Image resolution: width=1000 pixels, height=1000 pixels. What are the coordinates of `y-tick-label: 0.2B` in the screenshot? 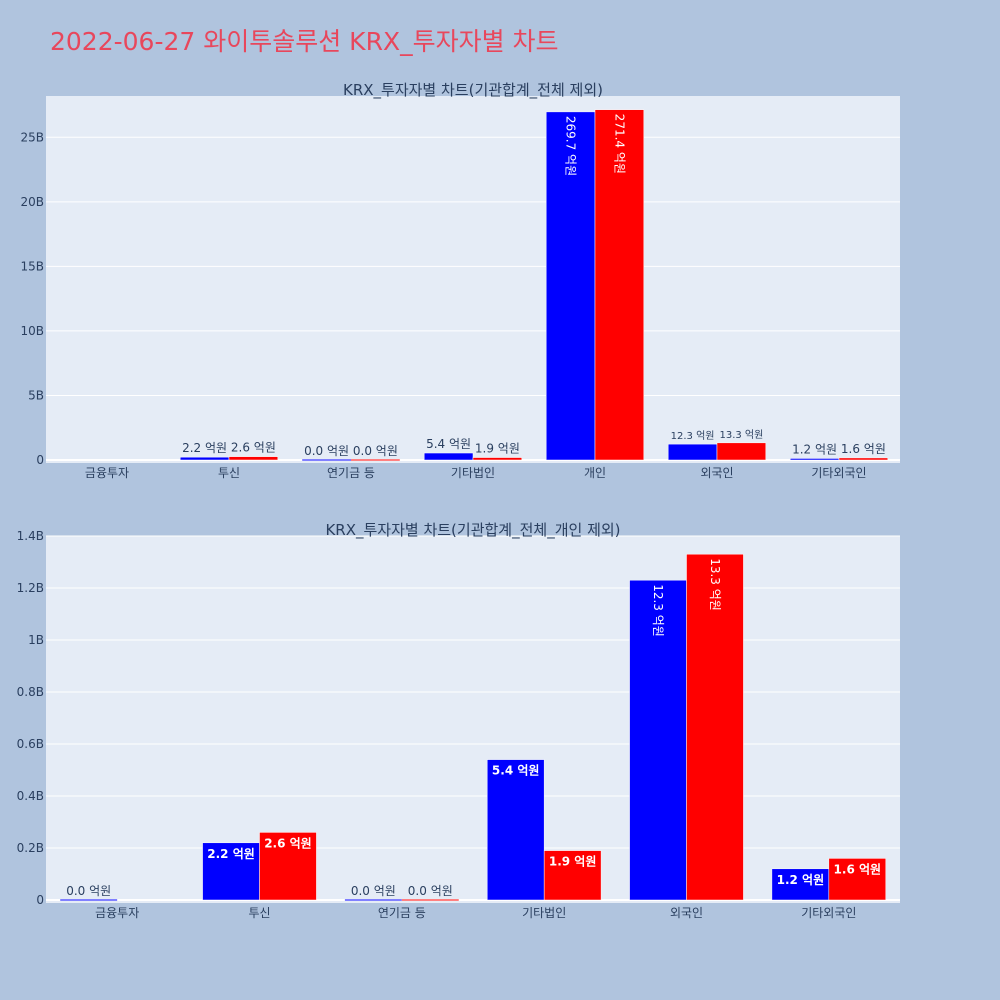 It's located at (30, 848).